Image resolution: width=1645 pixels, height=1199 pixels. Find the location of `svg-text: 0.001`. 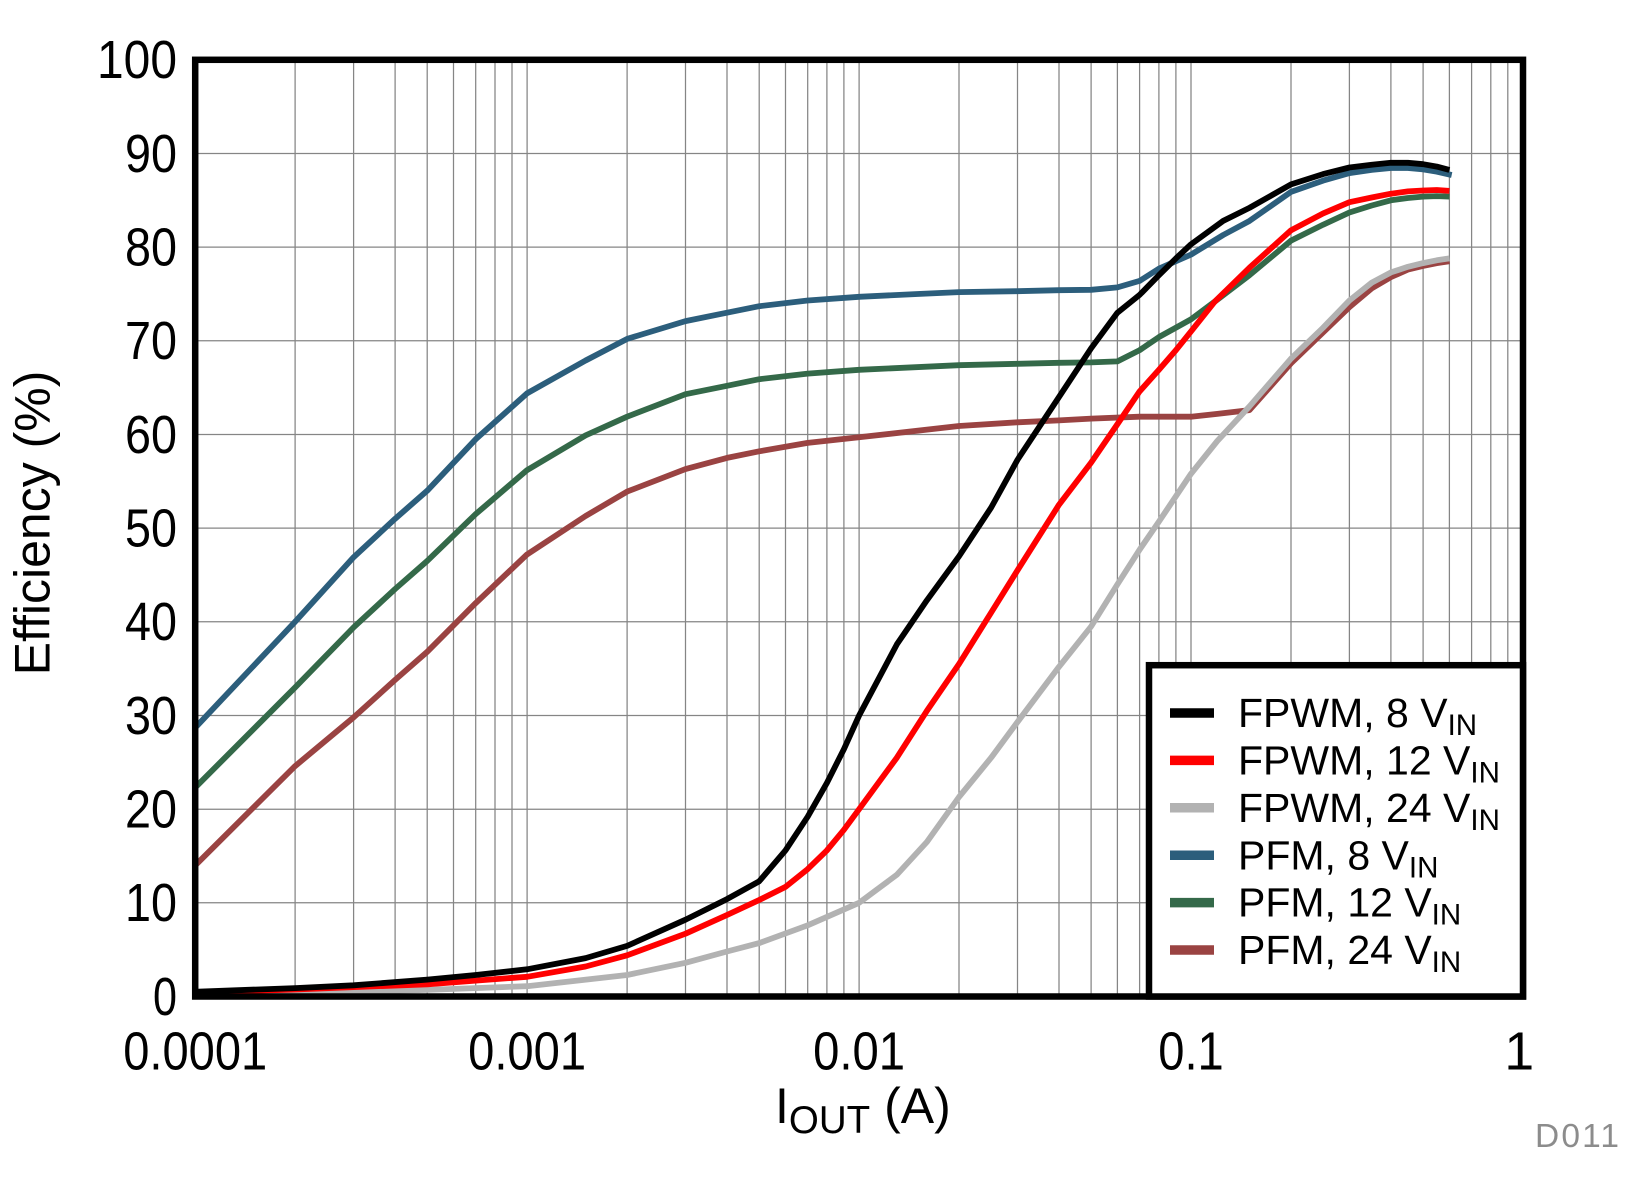

svg-text: 0.001 is located at coordinates (527, 1052).